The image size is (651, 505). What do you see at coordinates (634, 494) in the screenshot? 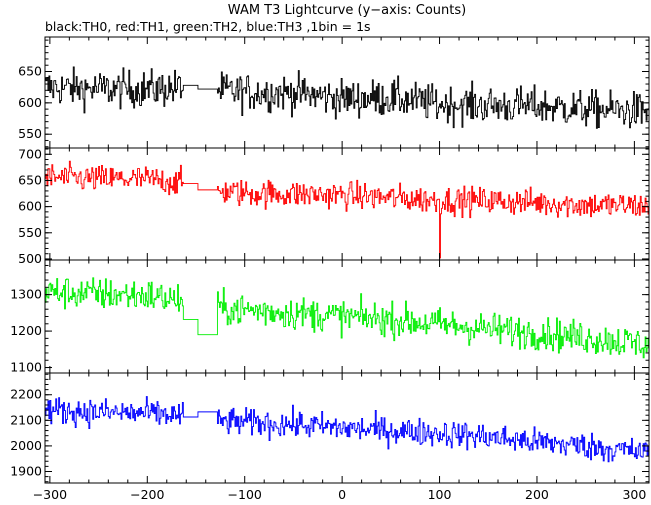
I see `x-tick-label: 300` at bounding box center [634, 494].